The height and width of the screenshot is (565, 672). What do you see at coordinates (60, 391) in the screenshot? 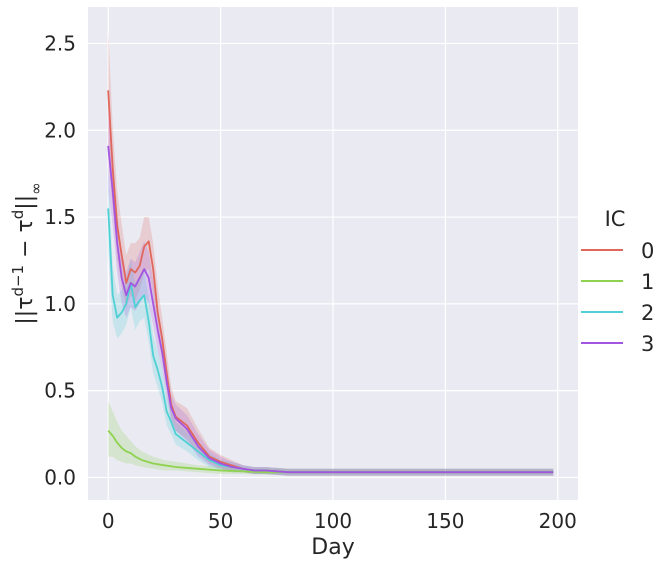
I see `y-tick-label: 0.5` at bounding box center [60, 391].